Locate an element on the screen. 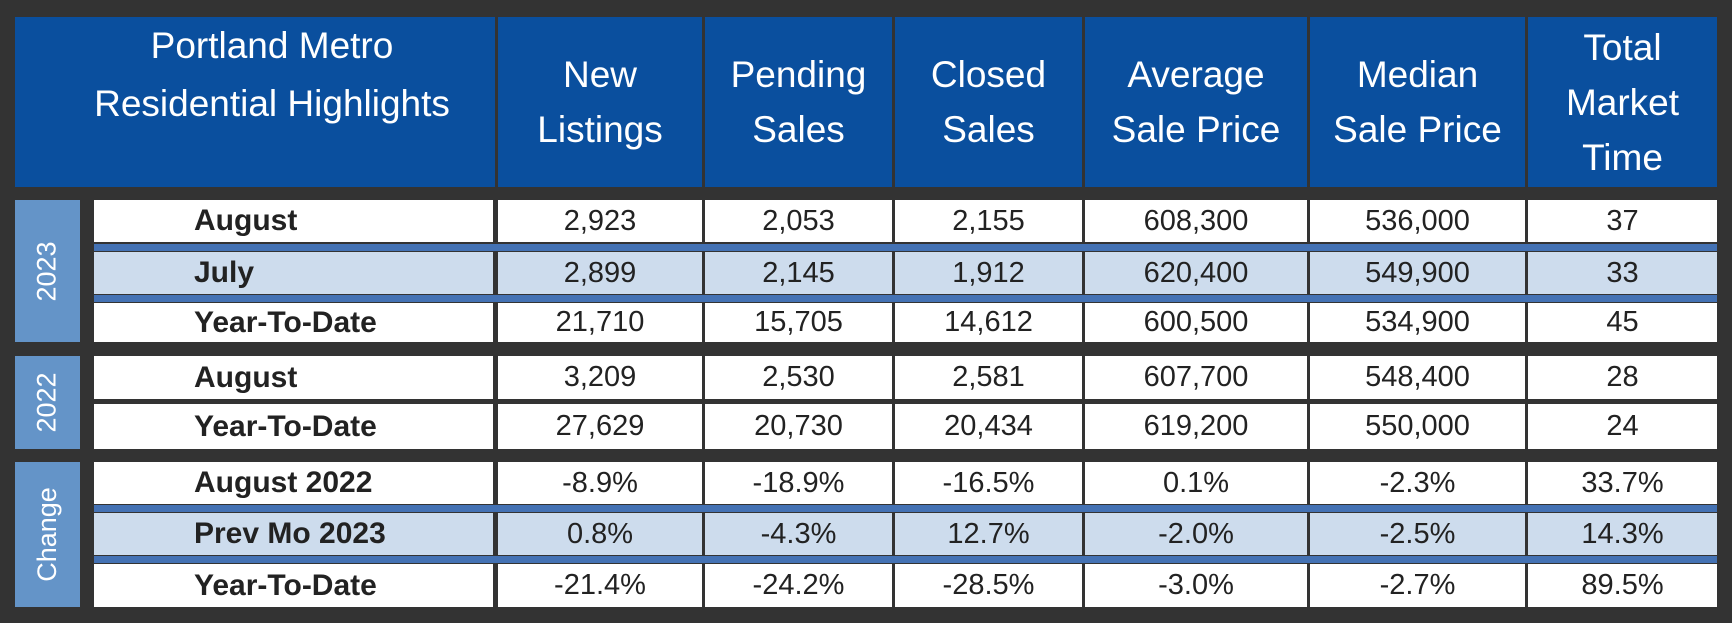 This screenshot has width=1732, height=623. table-cell: 15,705 is located at coordinates (798, 322).